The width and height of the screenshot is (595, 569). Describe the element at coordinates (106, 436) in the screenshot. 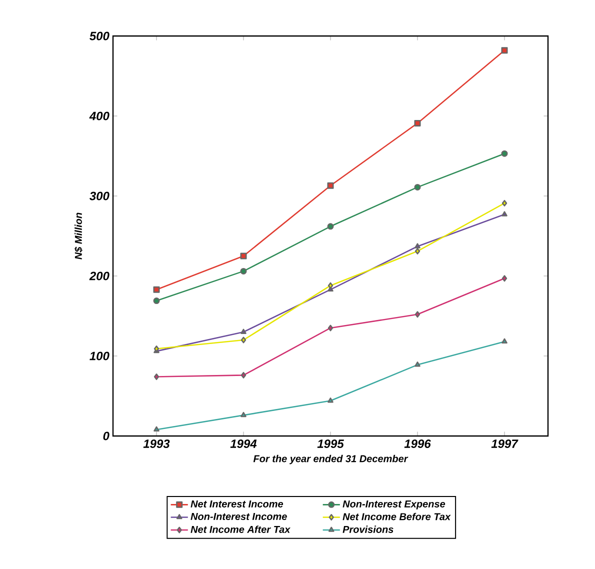

I see `y-tick-label: 0` at that location.